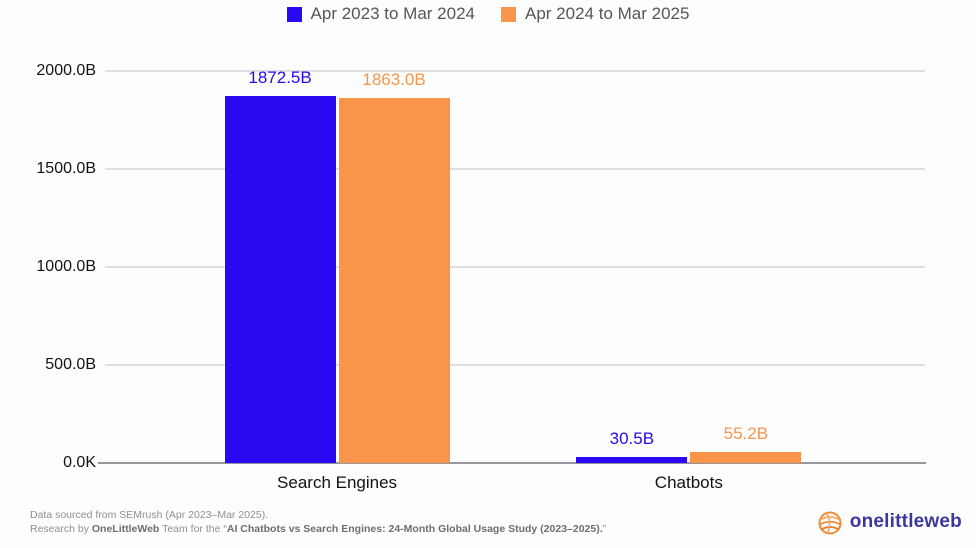  Describe the element at coordinates (688, 482) in the screenshot. I see `x-category-label: Chatbots` at that location.